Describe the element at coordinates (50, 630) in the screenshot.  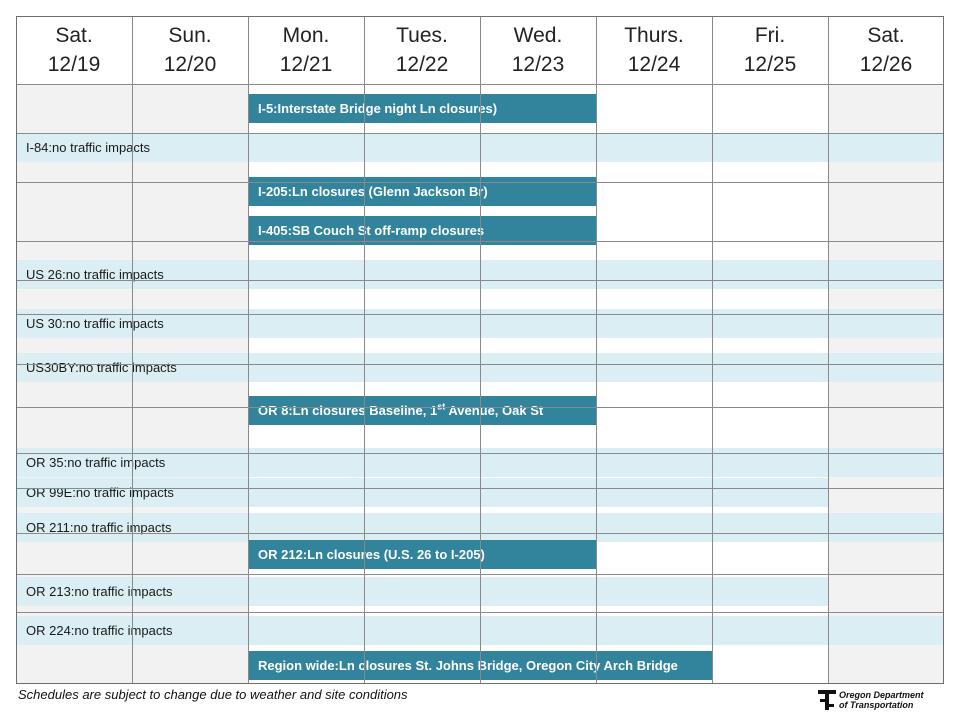
I see `route-label: OR 224:` at that location.